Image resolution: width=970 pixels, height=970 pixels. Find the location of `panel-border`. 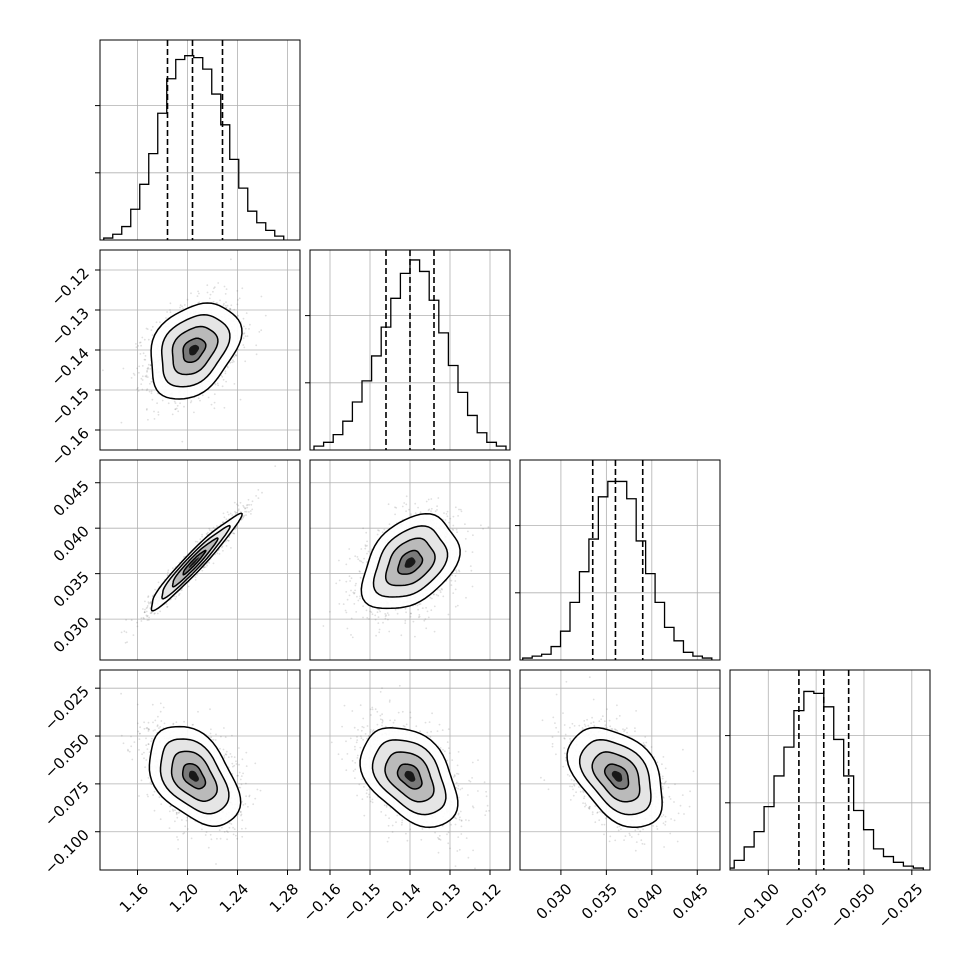

panel-border is located at coordinates (620, 560).